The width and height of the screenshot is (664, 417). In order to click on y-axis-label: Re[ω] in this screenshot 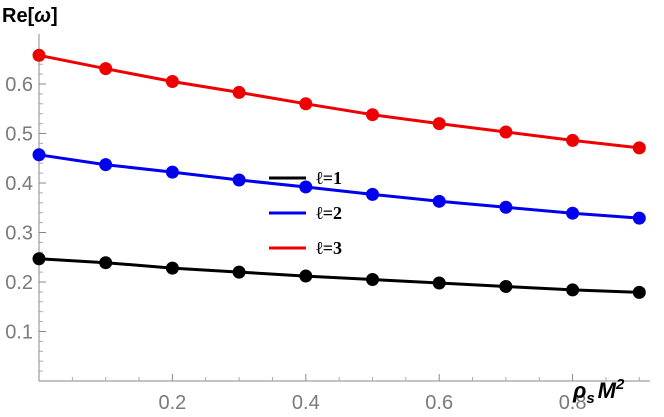, I will do `click(30, 16)`.